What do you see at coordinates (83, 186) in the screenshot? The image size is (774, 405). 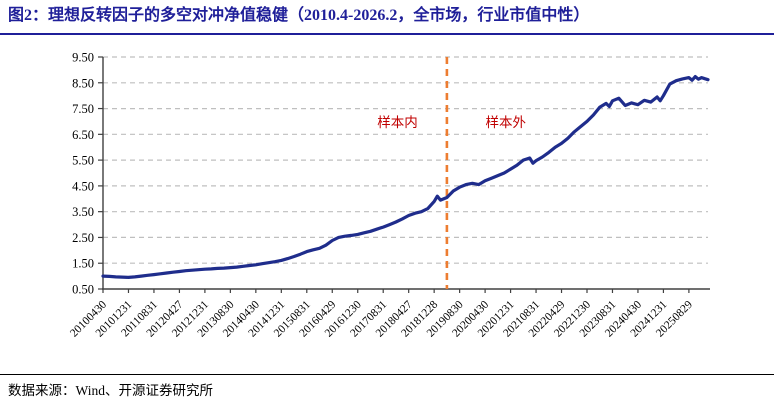 I see `y-tick-label: 4.50` at bounding box center [83, 186].